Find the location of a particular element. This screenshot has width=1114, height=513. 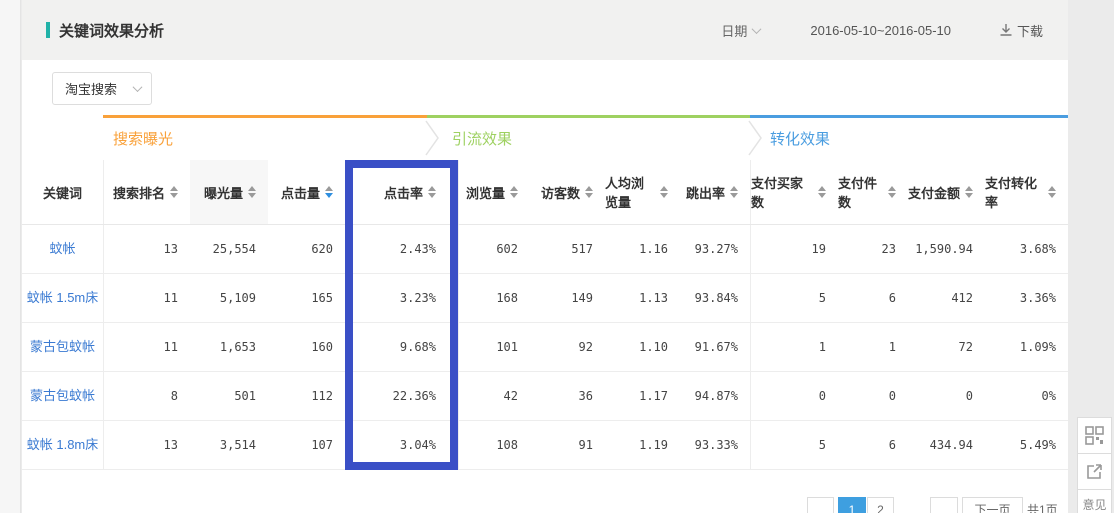

column-header-7: 跳出率 is located at coordinates (715, 192).